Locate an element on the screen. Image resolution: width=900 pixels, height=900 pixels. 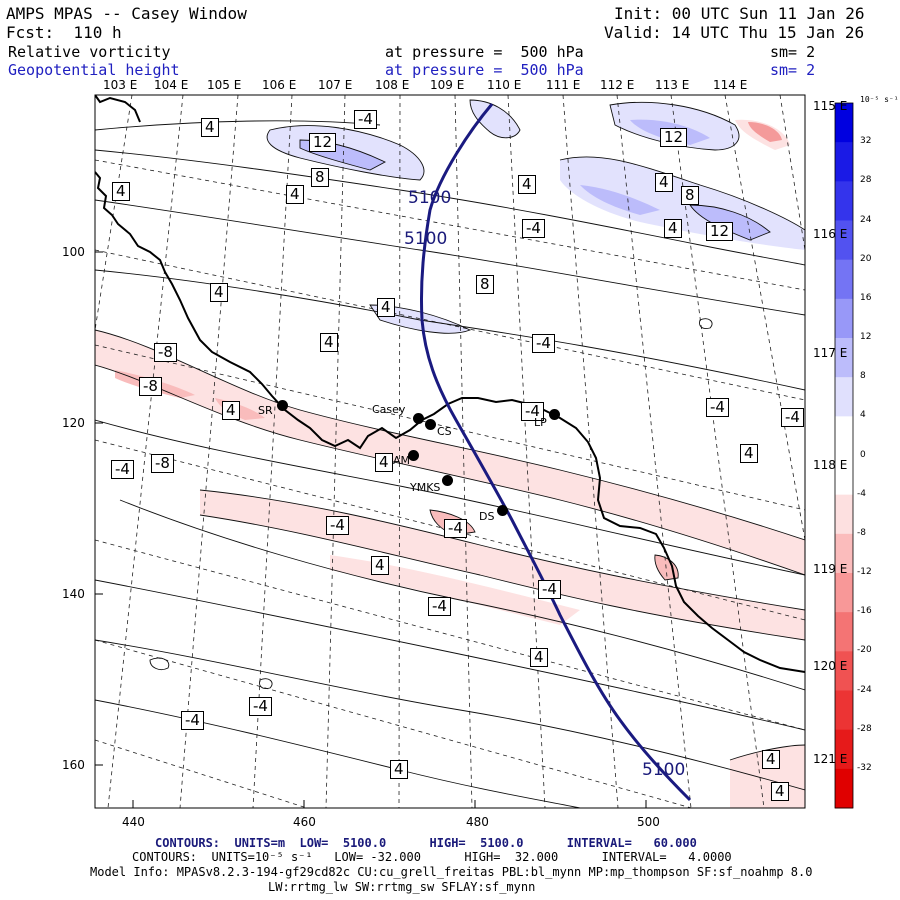
colorbar-level-label: -28 is located at coordinates (864, 728).